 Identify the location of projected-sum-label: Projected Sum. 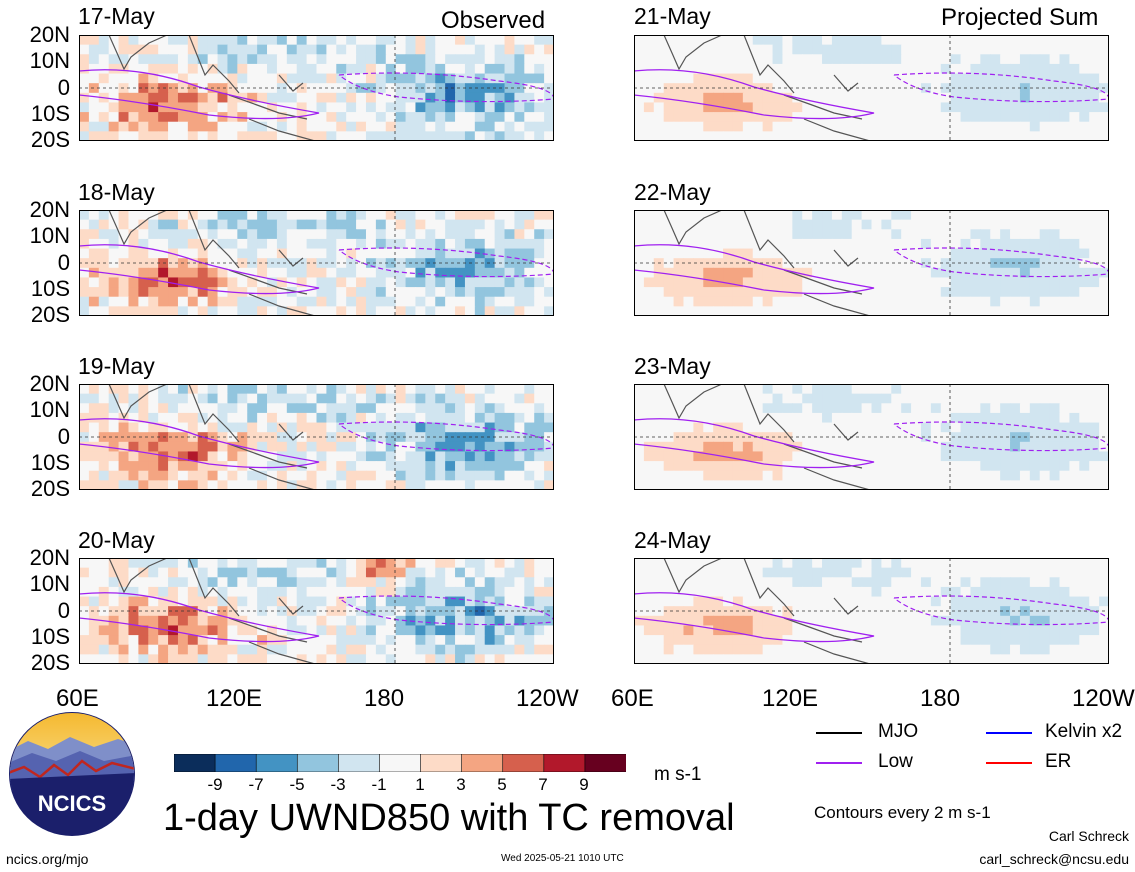
(1020, 17).